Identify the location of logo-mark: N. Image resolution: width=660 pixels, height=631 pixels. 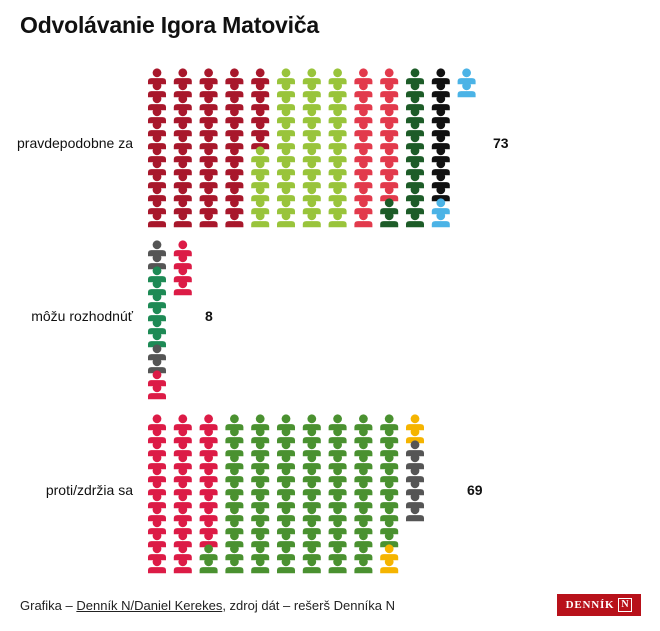
(625, 605).